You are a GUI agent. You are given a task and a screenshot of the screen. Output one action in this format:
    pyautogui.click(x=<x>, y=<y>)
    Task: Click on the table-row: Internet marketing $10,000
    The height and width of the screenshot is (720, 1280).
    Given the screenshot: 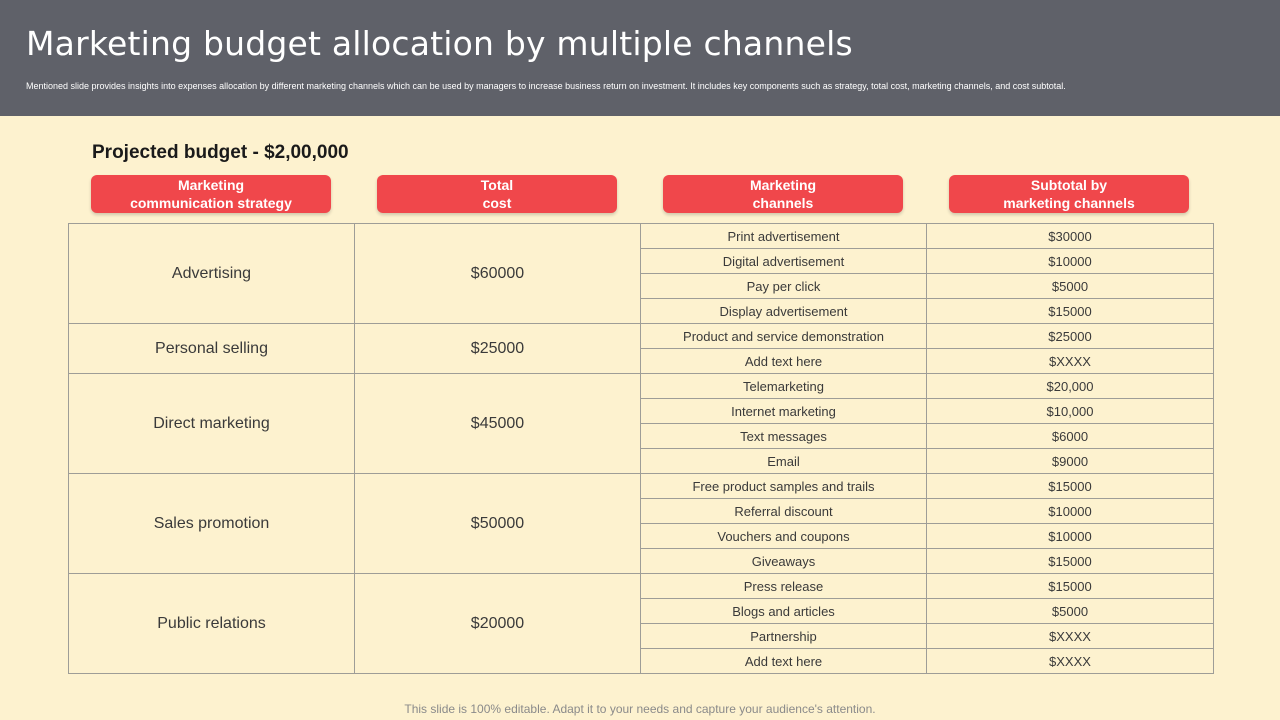 What is the action you would take?
    pyautogui.click(x=641, y=411)
    